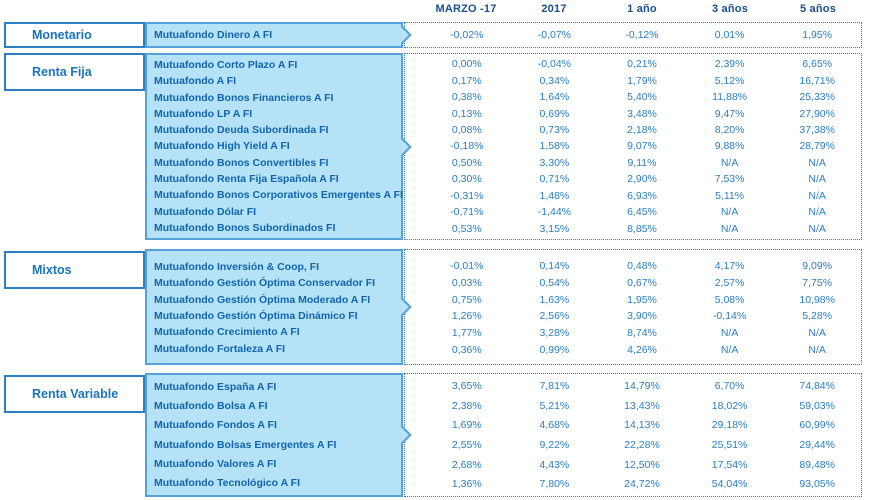 The height and width of the screenshot is (500, 870). Describe the element at coordinates (817, 464) in the screenshot. I see `value-cell: 89,48%` at that location.